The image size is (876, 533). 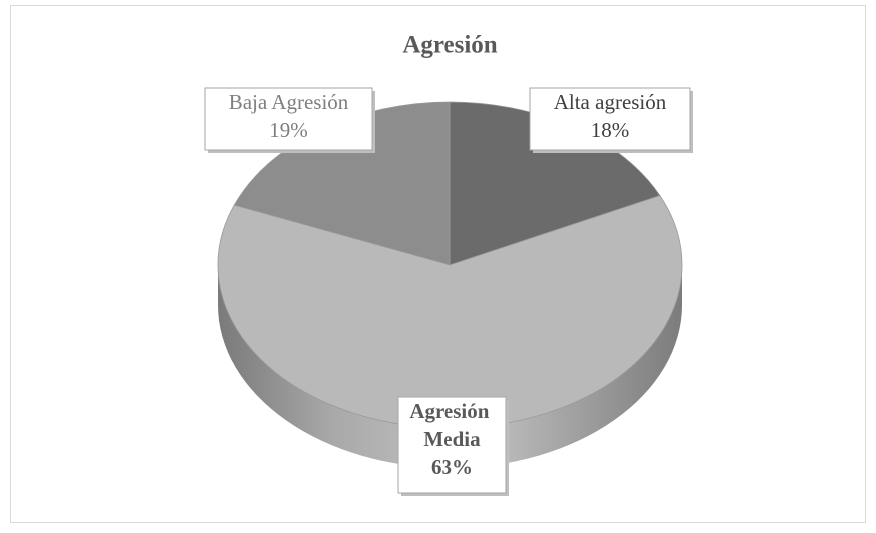 What do you see at coordinates (452, 467) in the screenshot?
I see `label-value: 63%` at bounding box center [452, 467].